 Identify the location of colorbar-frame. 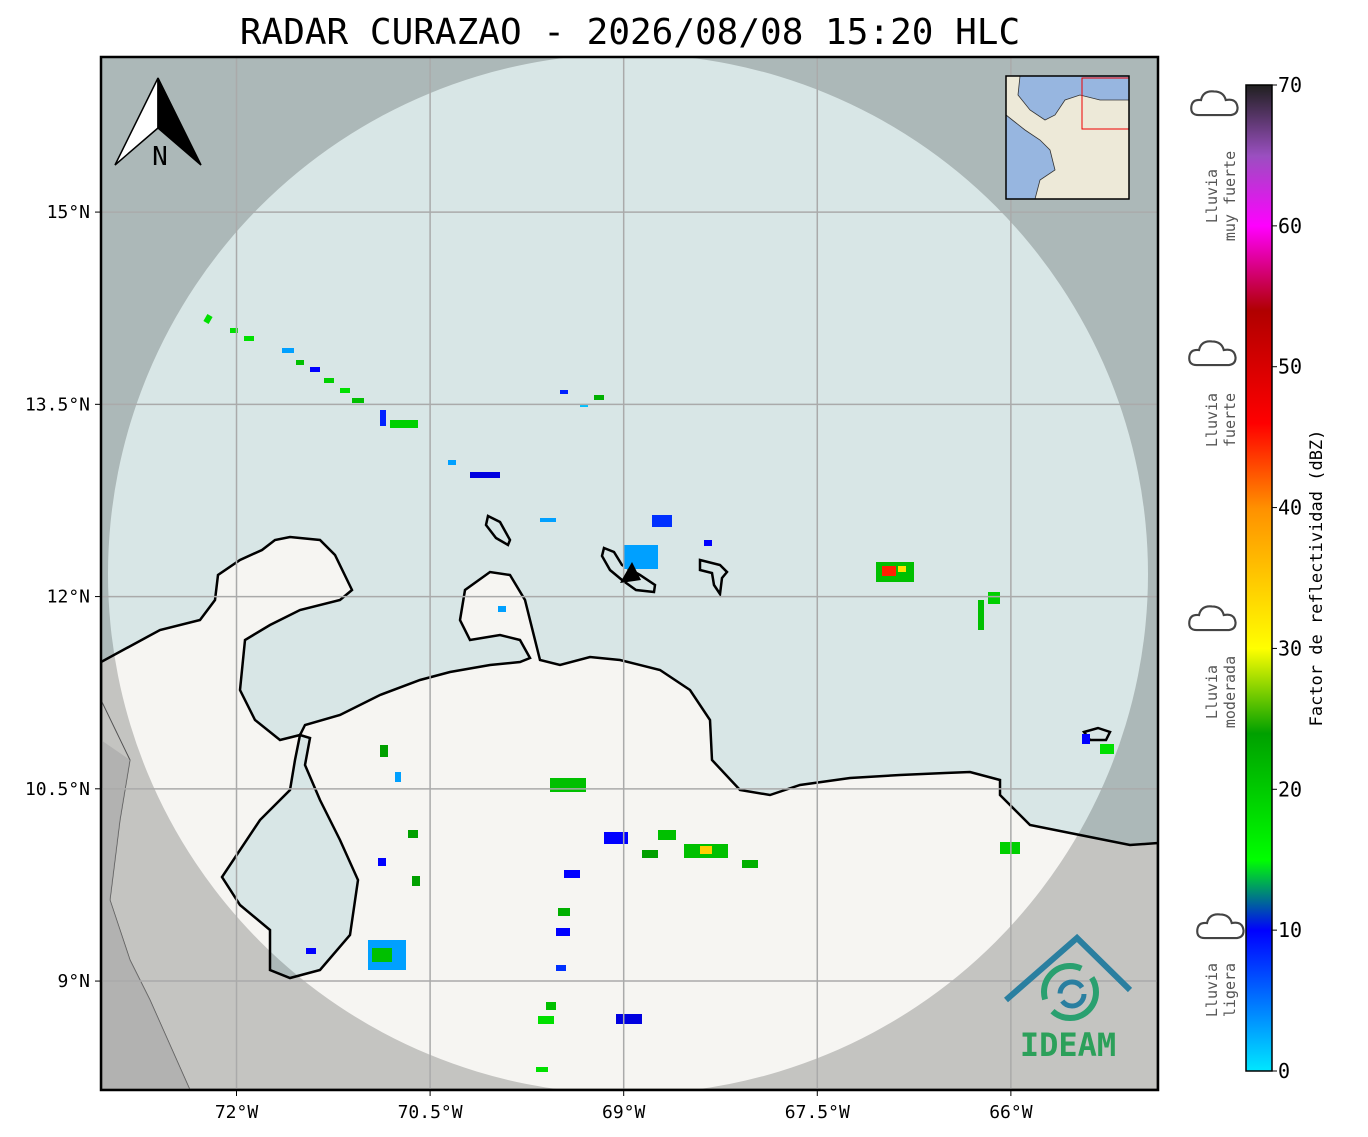
(1259, 578).